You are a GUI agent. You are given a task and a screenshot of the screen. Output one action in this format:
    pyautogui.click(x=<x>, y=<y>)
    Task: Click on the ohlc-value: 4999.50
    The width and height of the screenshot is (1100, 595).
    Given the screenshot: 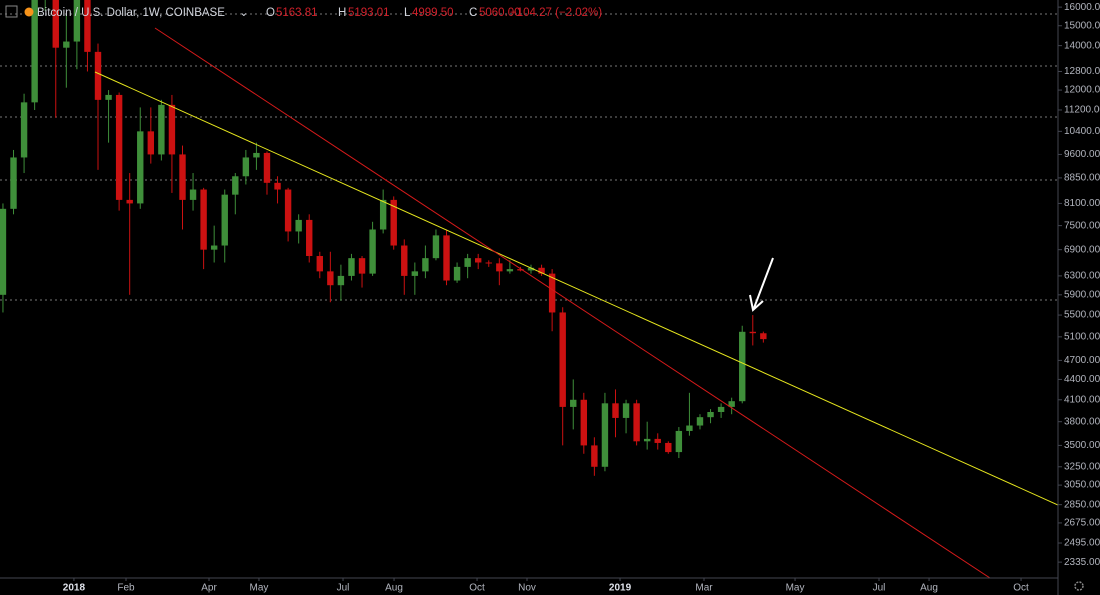 What is the action you would take?
    pyautogui.click(x=433, y=13)
    